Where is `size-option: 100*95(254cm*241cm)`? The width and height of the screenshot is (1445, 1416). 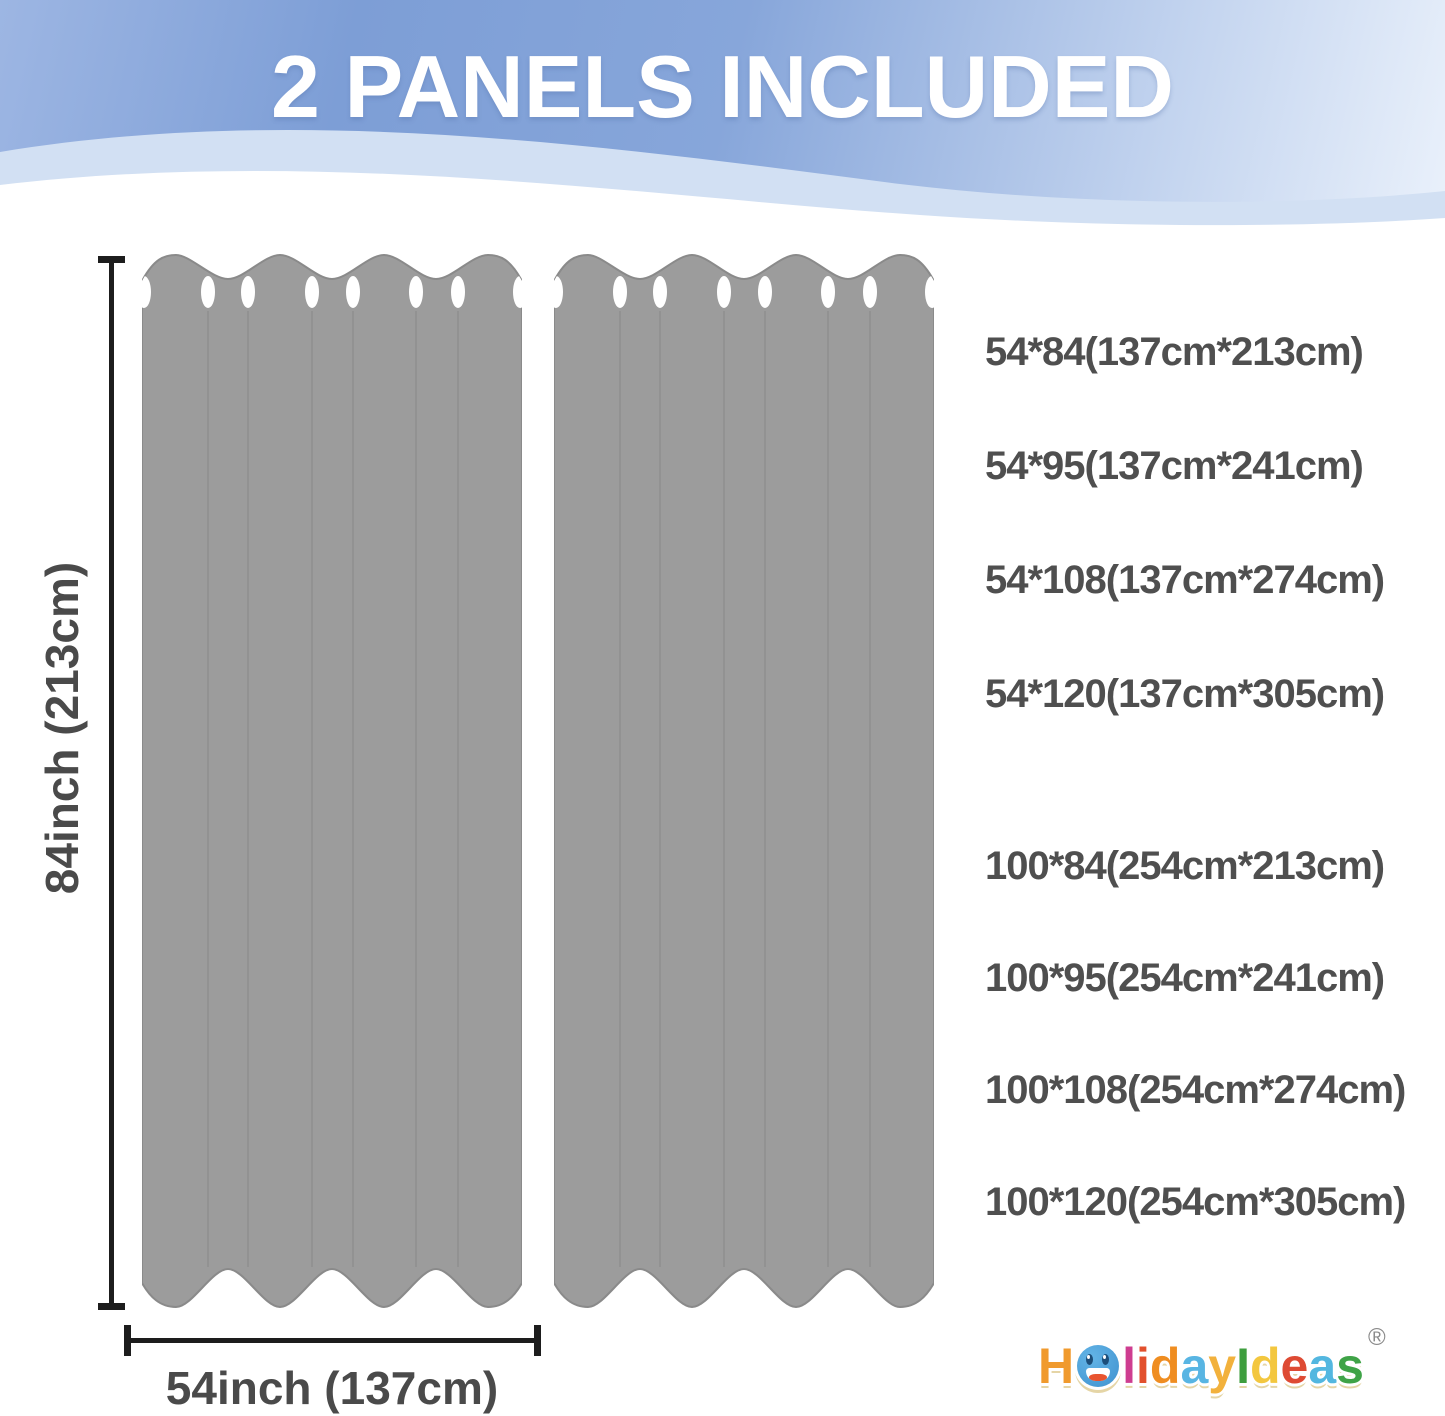
size-option: 100*95(254cm*241cm) is located at coordinates (1185, 978).